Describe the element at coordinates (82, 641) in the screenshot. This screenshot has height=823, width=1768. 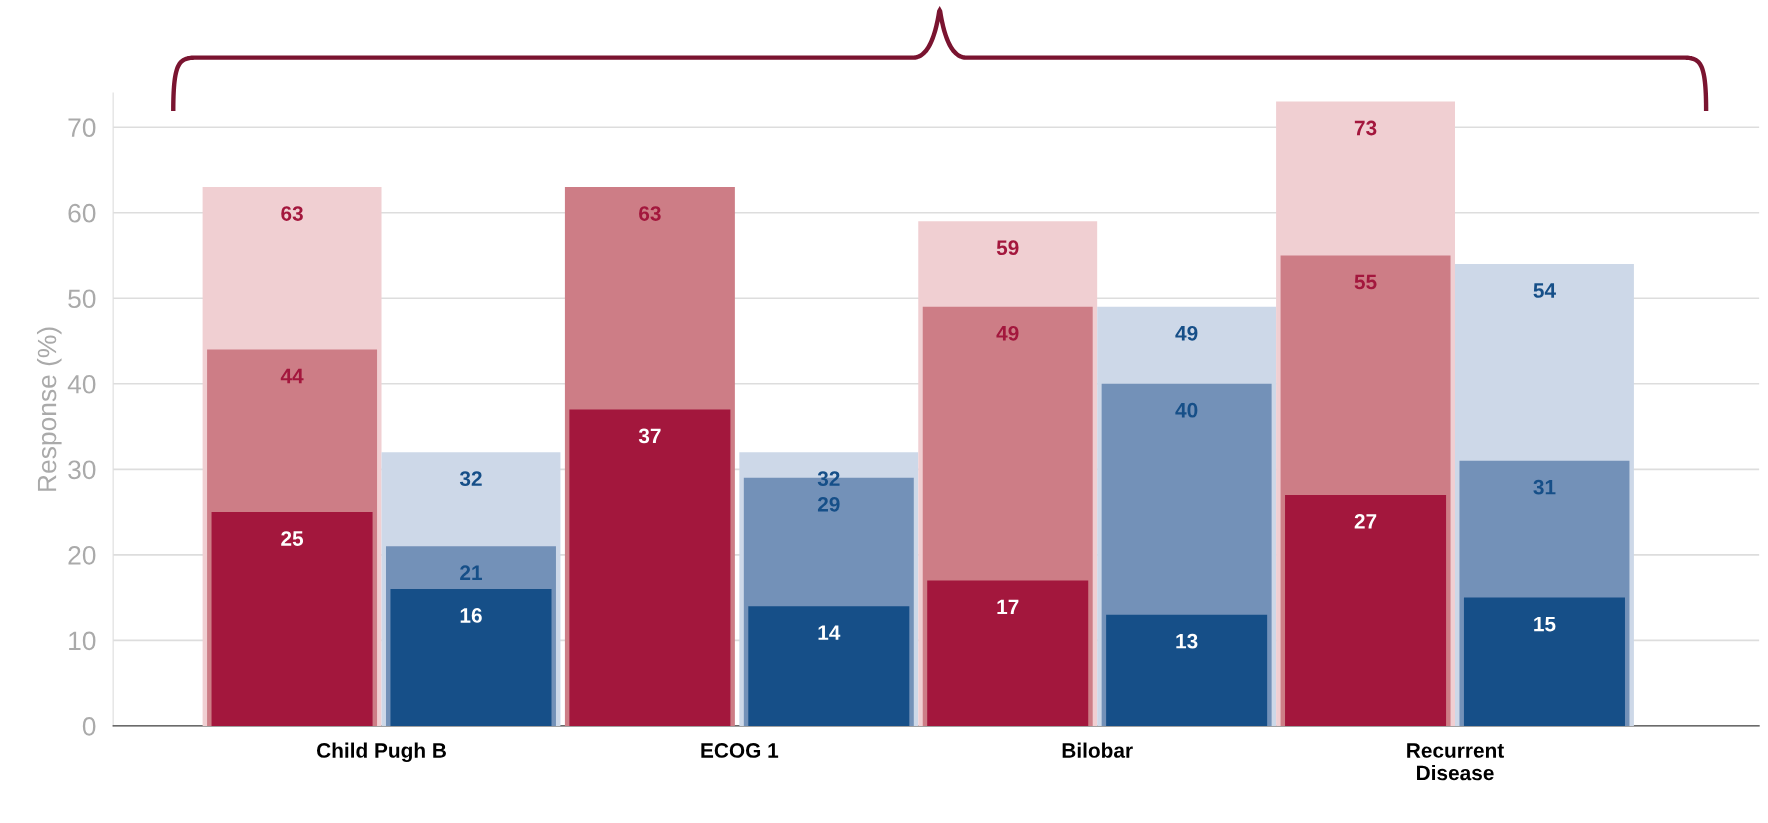
I see `y-tick-label: 10` at that location.